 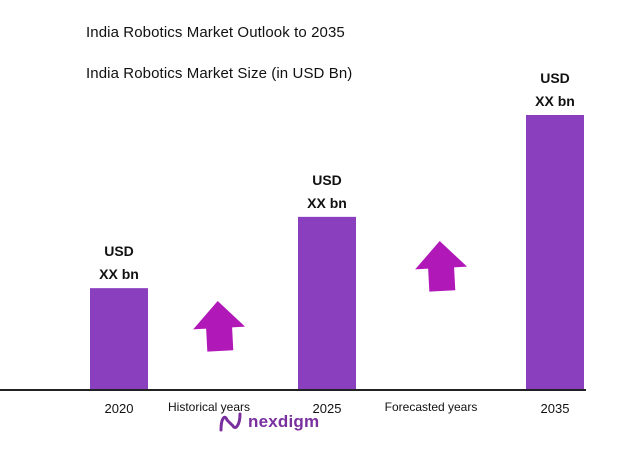 I want to click on data-label-2025-line1: USD, so click(x=327, y=180).